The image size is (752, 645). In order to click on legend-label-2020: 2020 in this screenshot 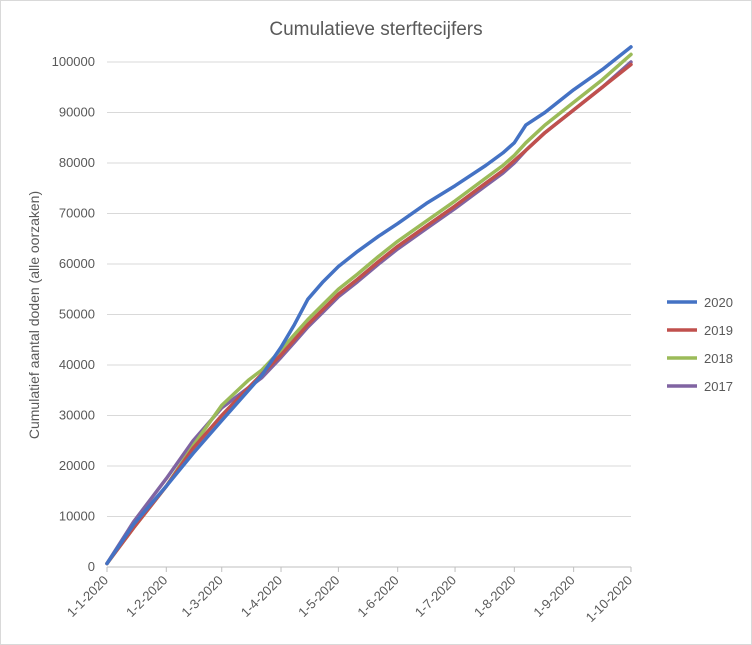, I will do `click(718, 302)`.